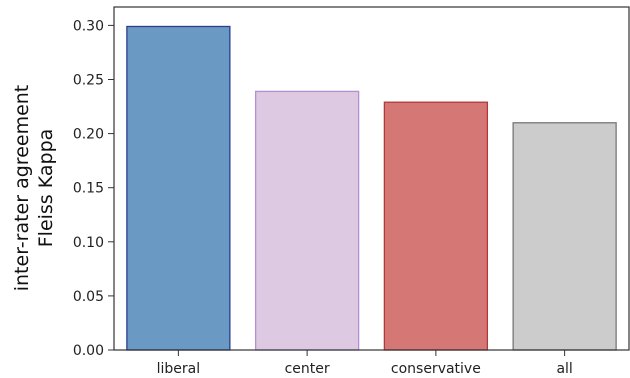 This screenshot has width=630, height=378. I want to click on bar-liberal, so click(178, 188).